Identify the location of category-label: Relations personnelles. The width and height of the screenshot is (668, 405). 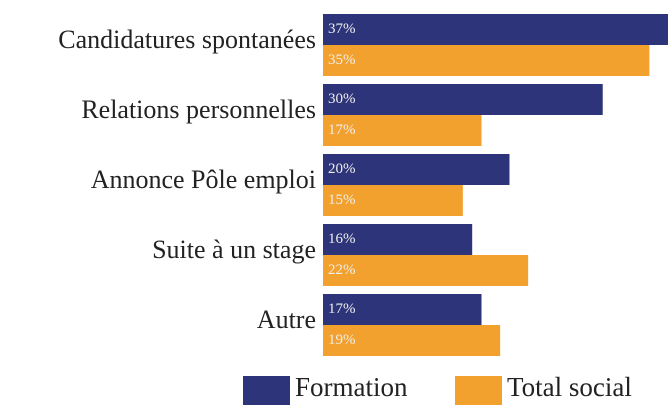
(198, 109).